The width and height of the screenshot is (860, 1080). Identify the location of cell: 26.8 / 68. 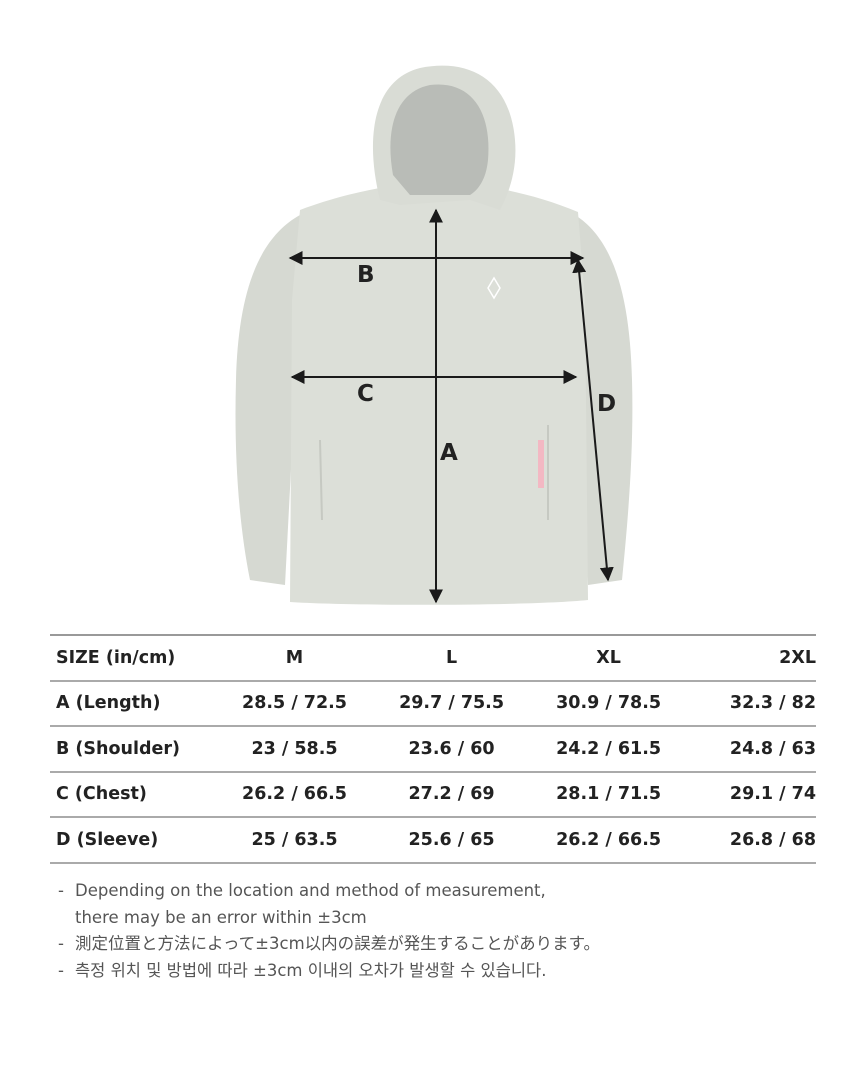
(772, 839).